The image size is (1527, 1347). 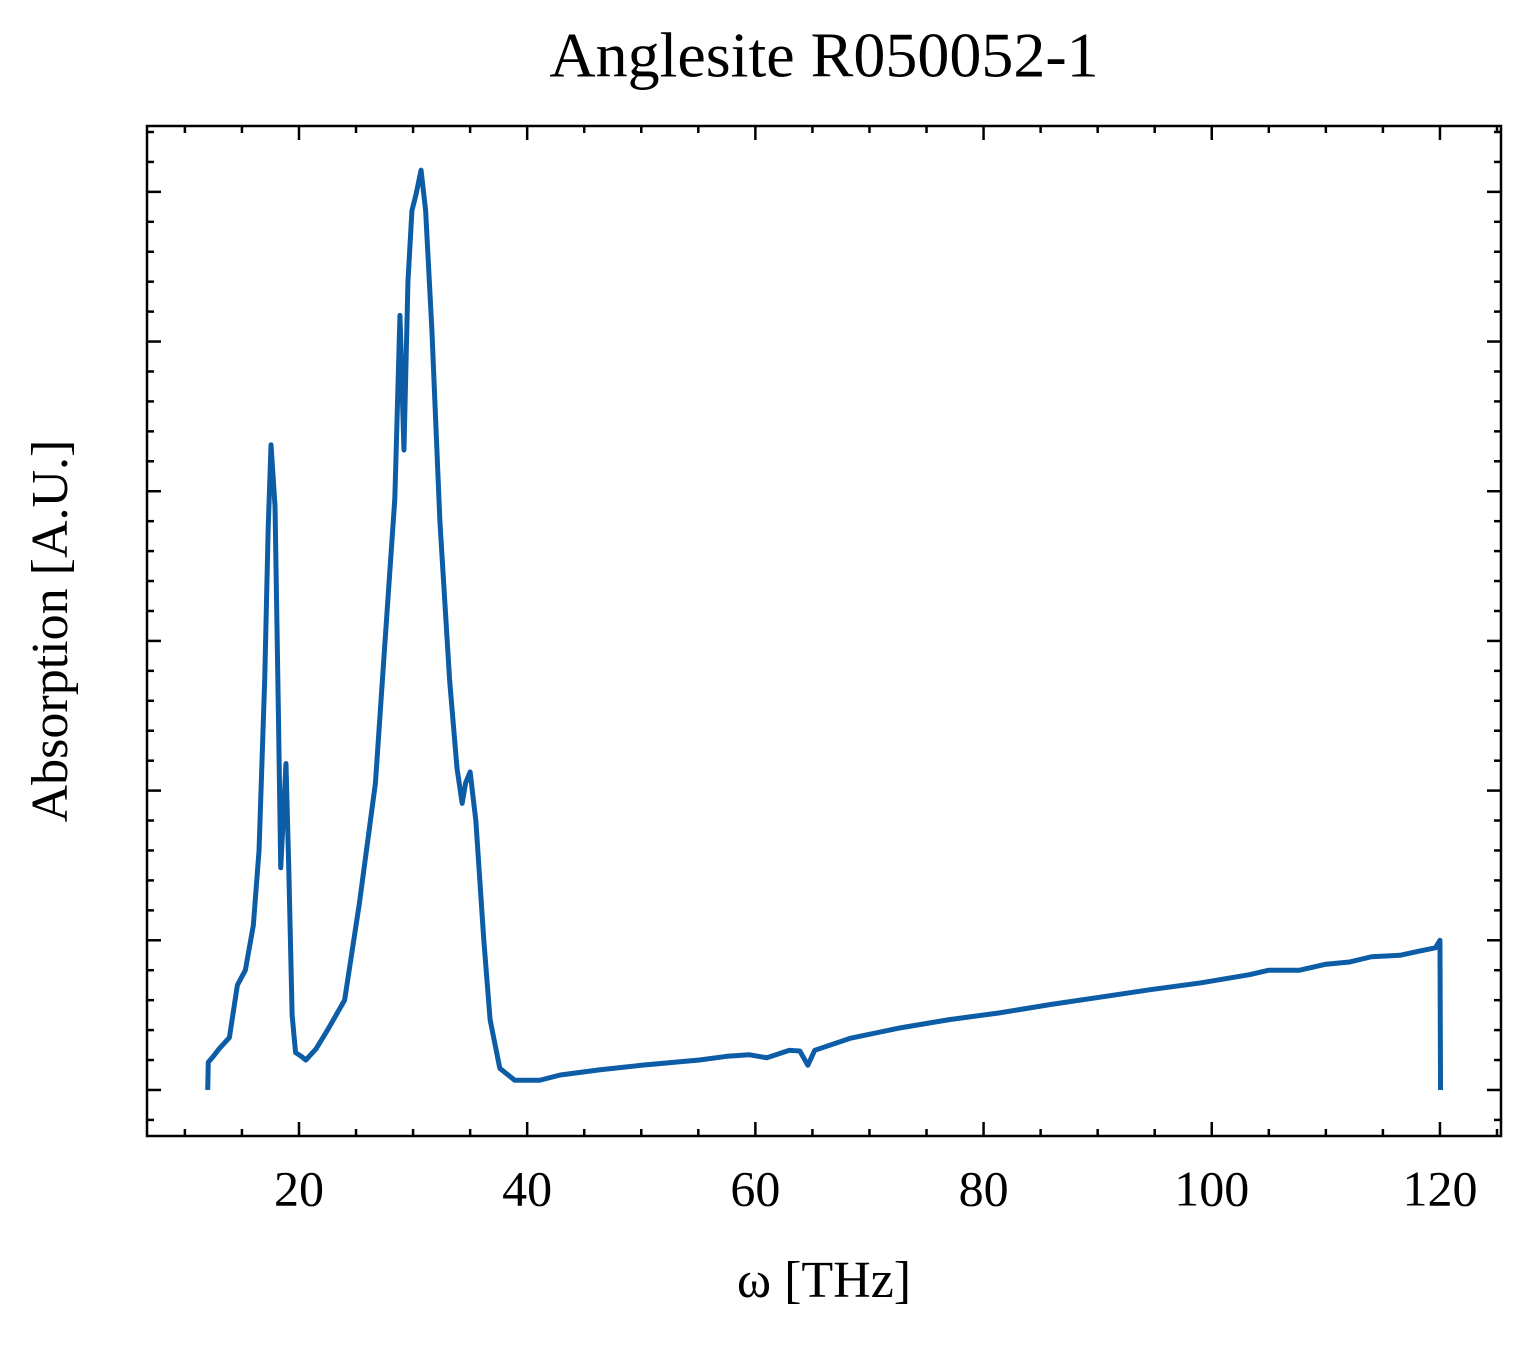 I want to click on x-axis-label: ω [THz], so click(x=824, y=1280).